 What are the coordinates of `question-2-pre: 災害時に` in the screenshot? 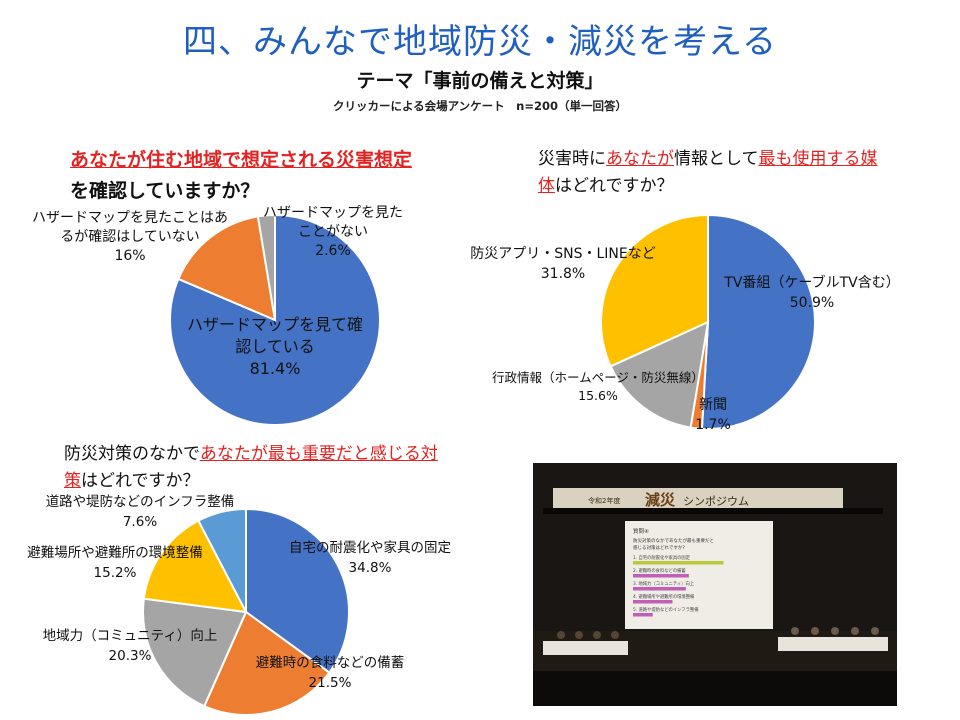 It's located at (572, 159).